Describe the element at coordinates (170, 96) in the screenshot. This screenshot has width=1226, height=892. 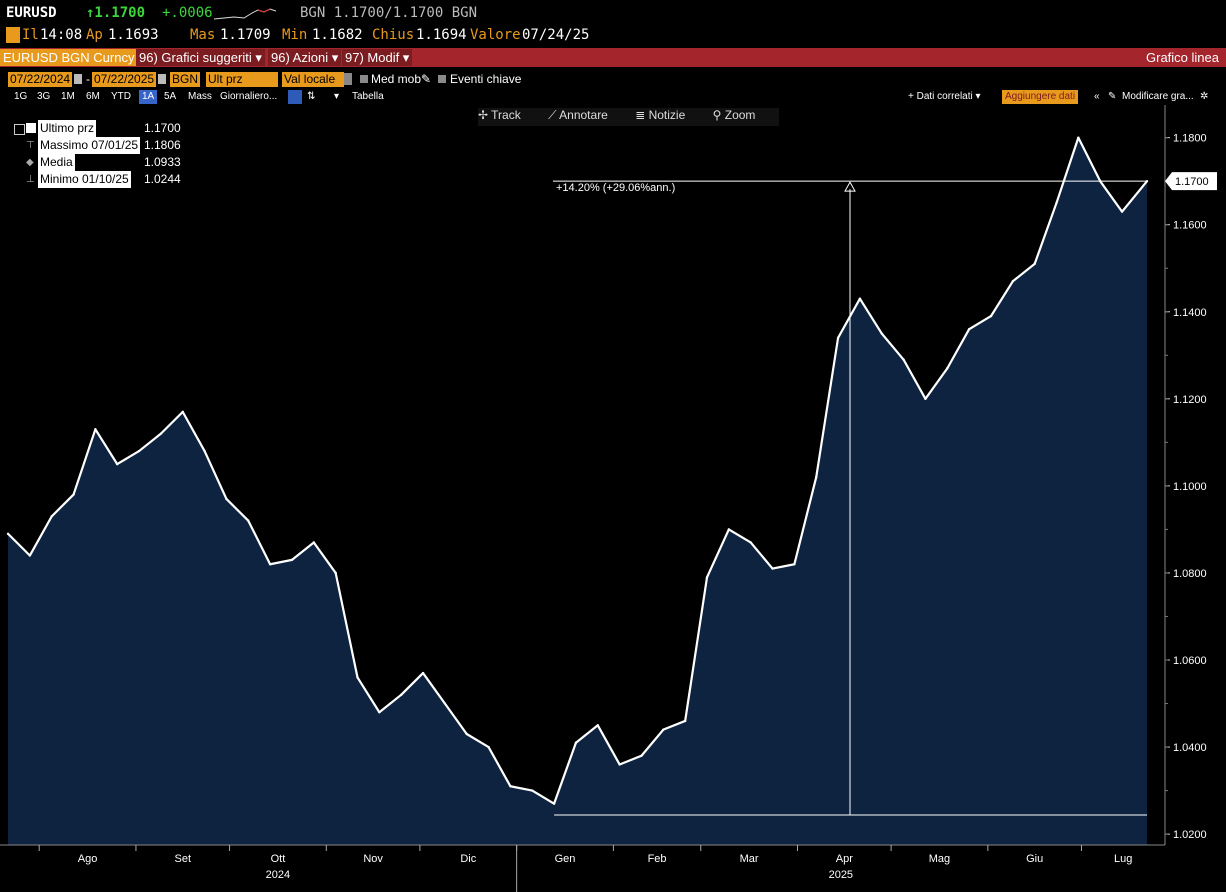
I see `range-5a-button: 5A` at that location.